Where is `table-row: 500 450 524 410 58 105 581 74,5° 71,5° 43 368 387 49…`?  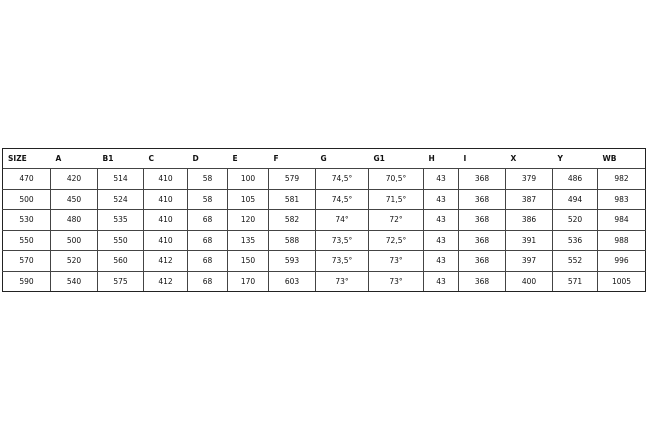 table-row: 500 450 524 410 58 105 581 74,5° 71,5° 43 368 387 49… is located at coordinates (324, 199).